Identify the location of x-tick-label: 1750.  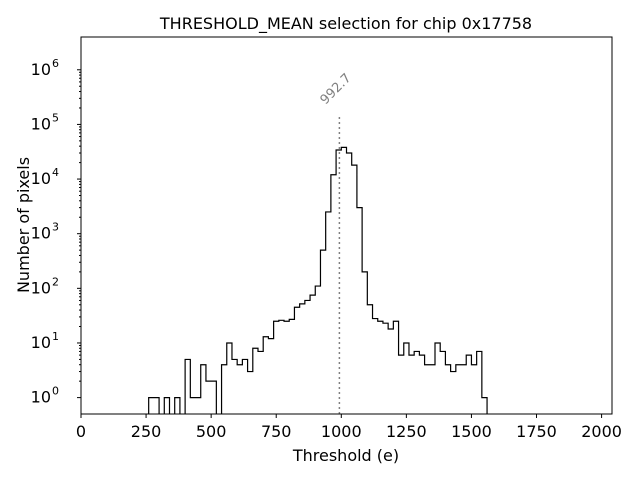
(536, 431).